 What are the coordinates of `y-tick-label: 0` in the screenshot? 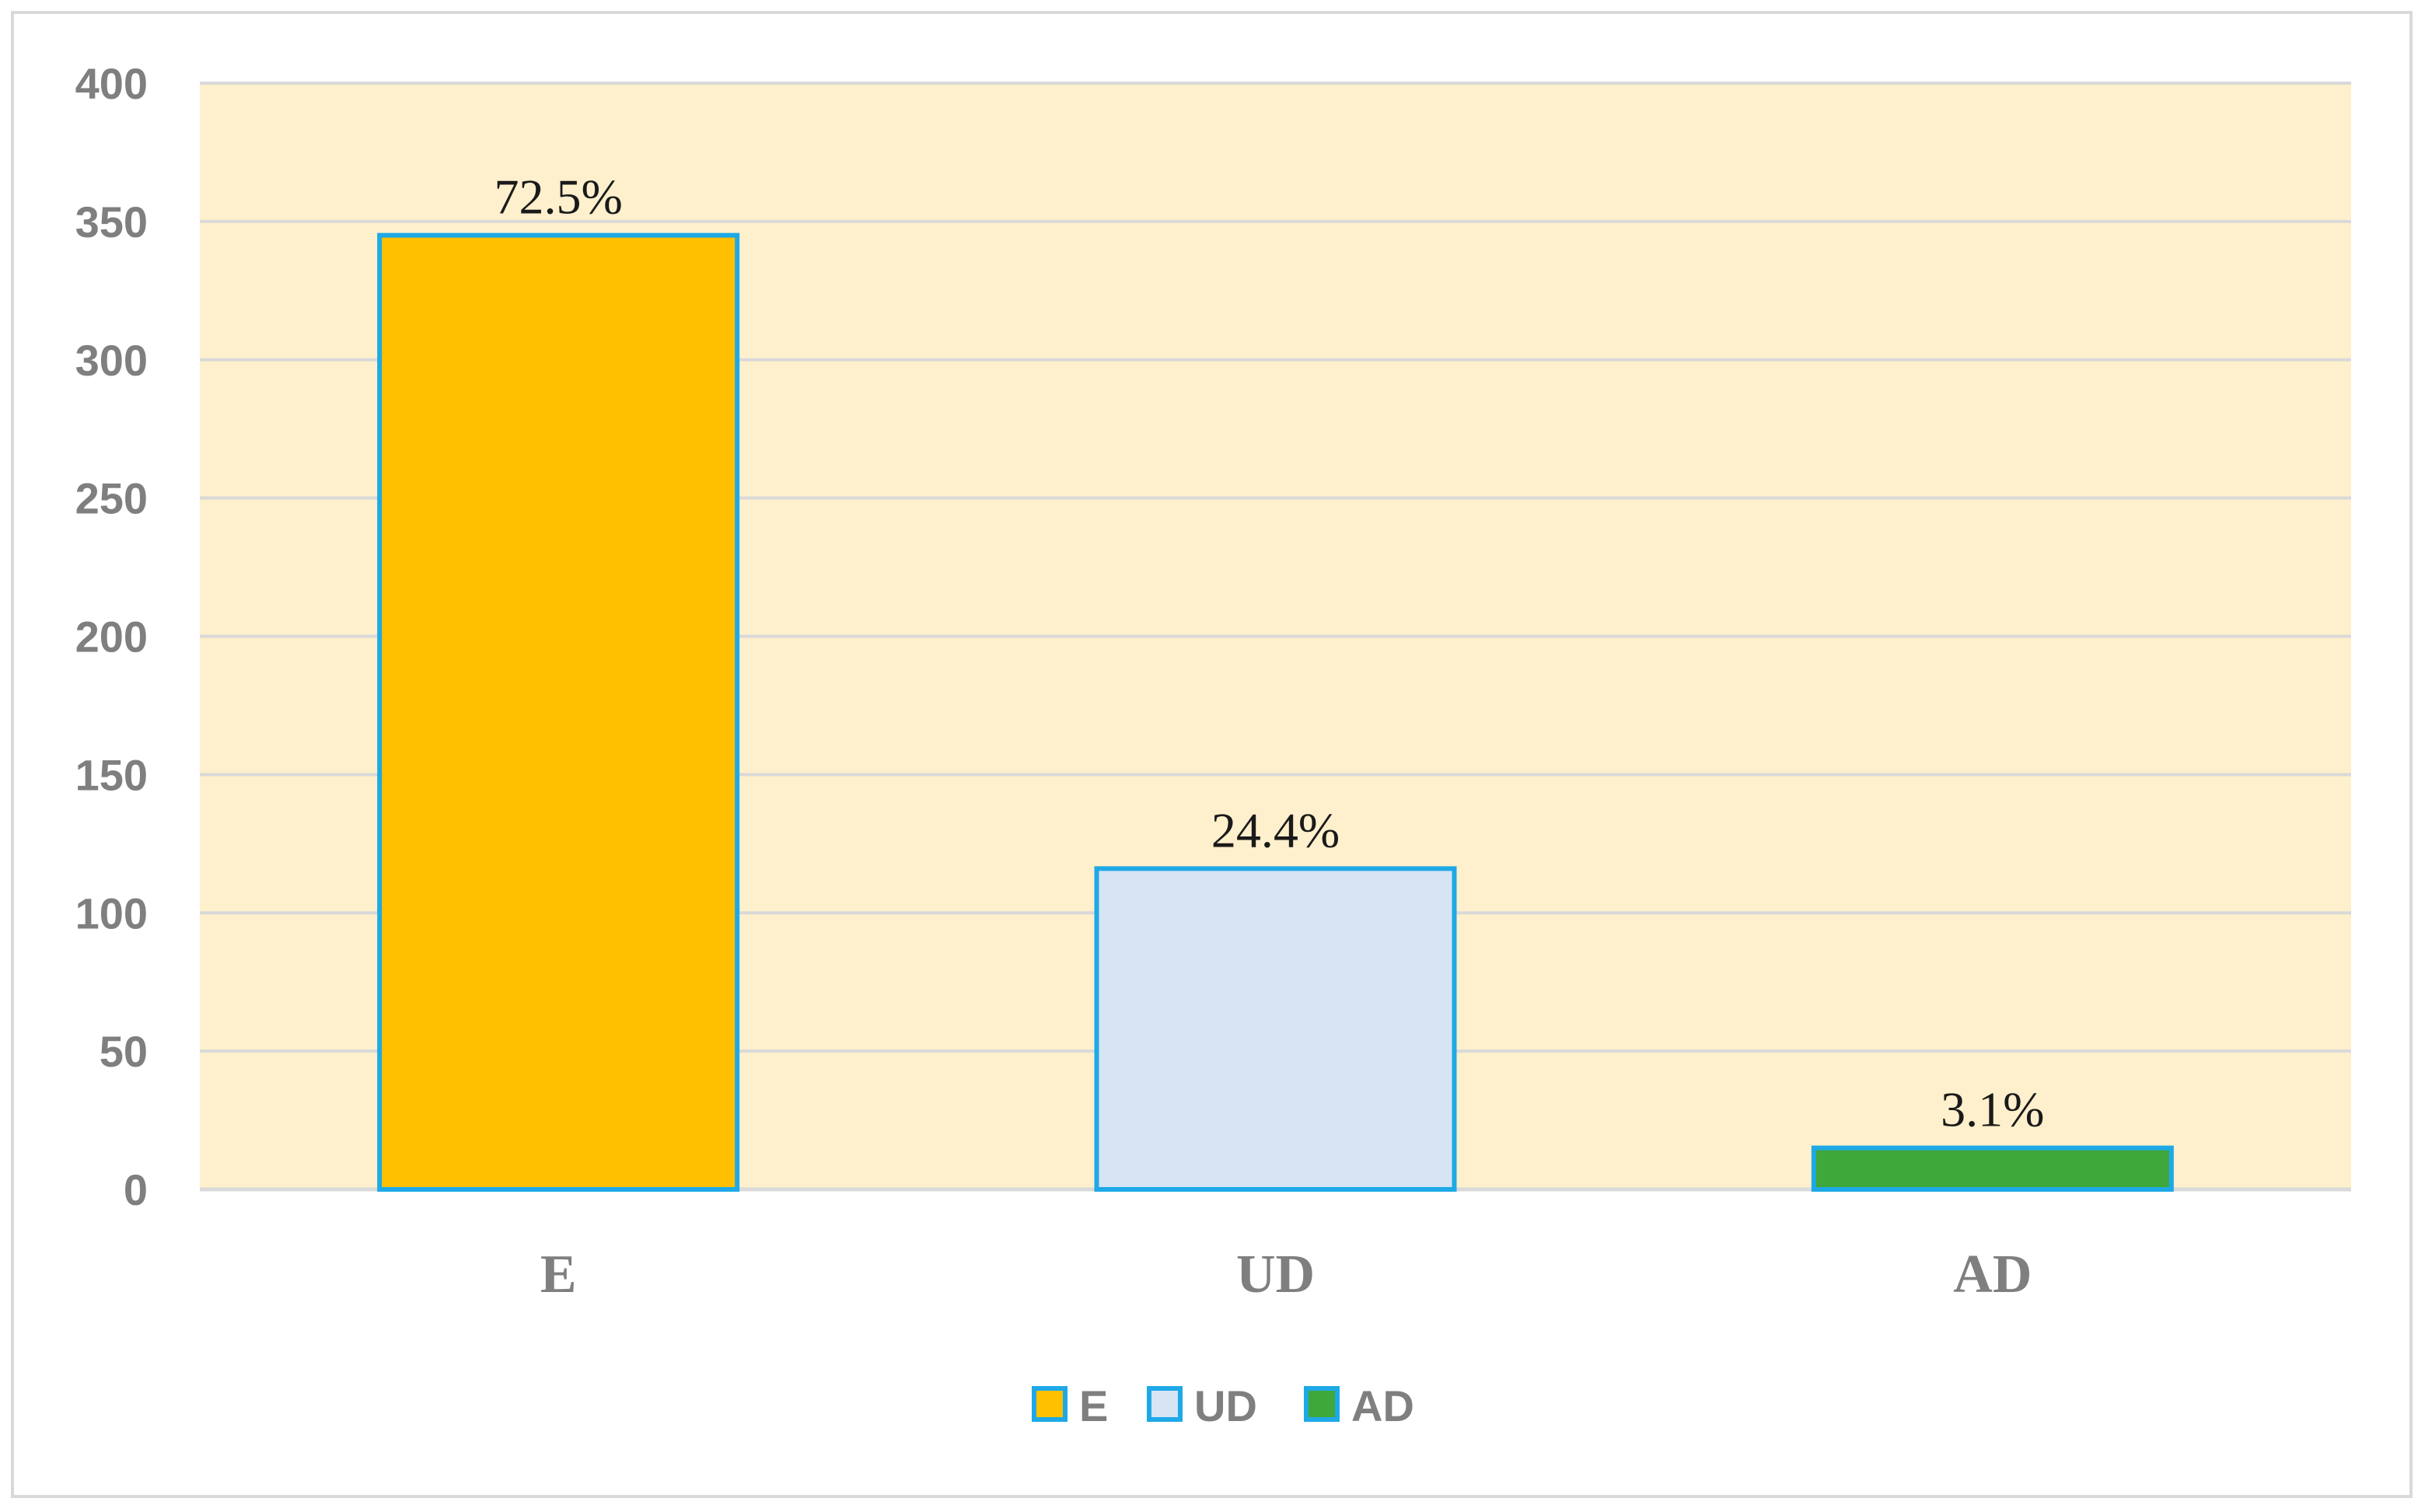 It's located at (136, 1189).